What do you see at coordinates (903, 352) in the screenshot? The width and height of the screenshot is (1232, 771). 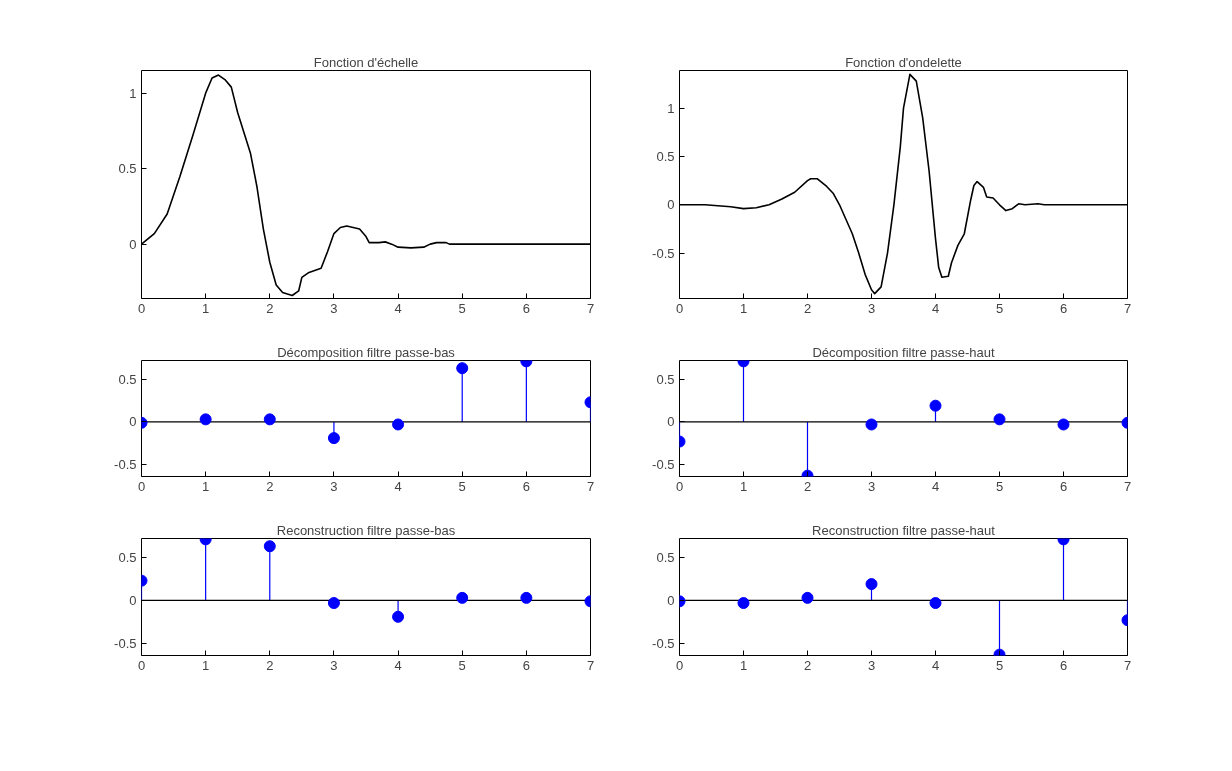 I see `chart-title: Décomposition filtre passe-haut` at bounding box center [903, 352].